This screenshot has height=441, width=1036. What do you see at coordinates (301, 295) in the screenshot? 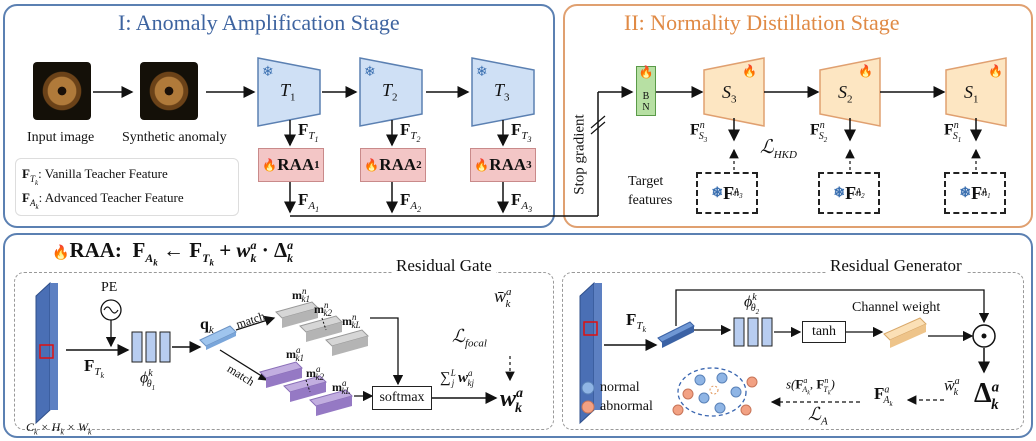
I see `normal-key-1: mnk1` at bounding box center [301, 295].